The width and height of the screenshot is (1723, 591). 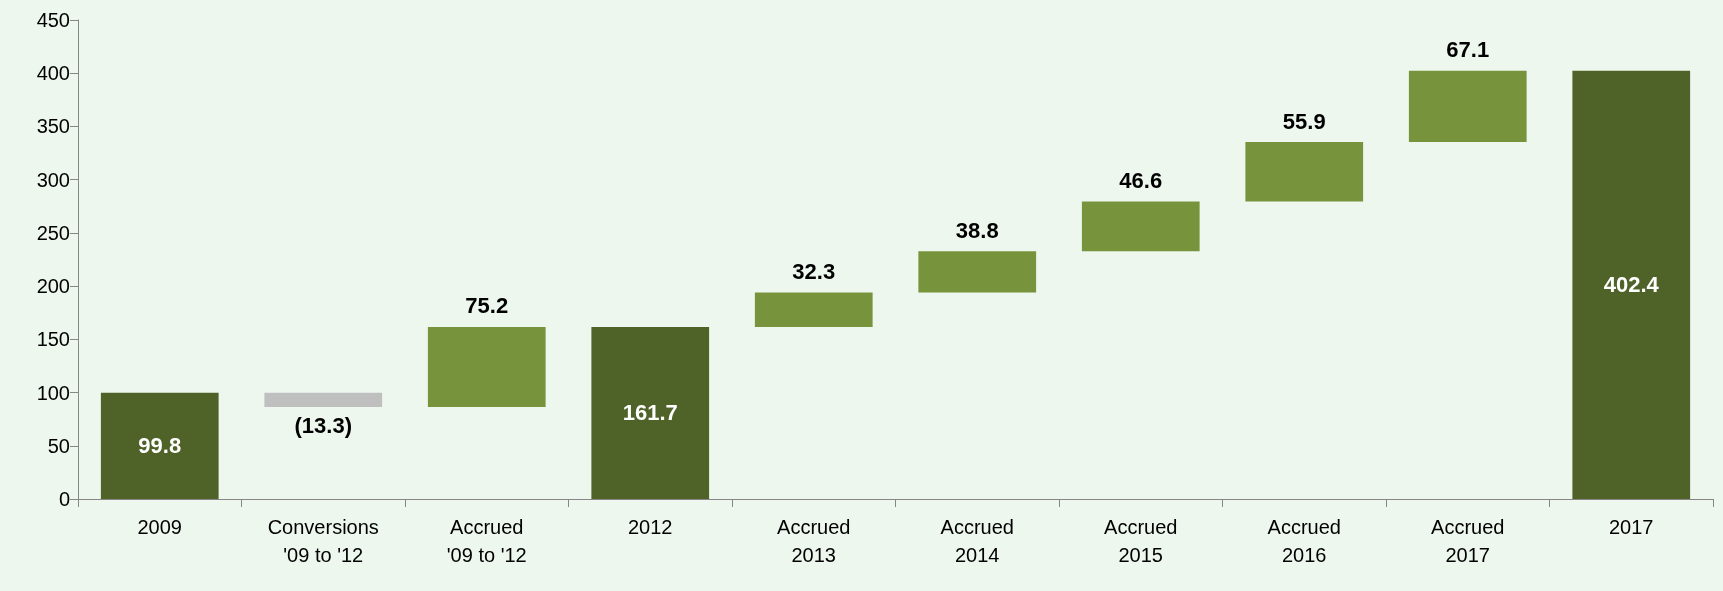 What do you see at coordinates (1631, 527) in the screenshot?
I see `x-tick-label: 2017` at bounding box center [1631, 527].